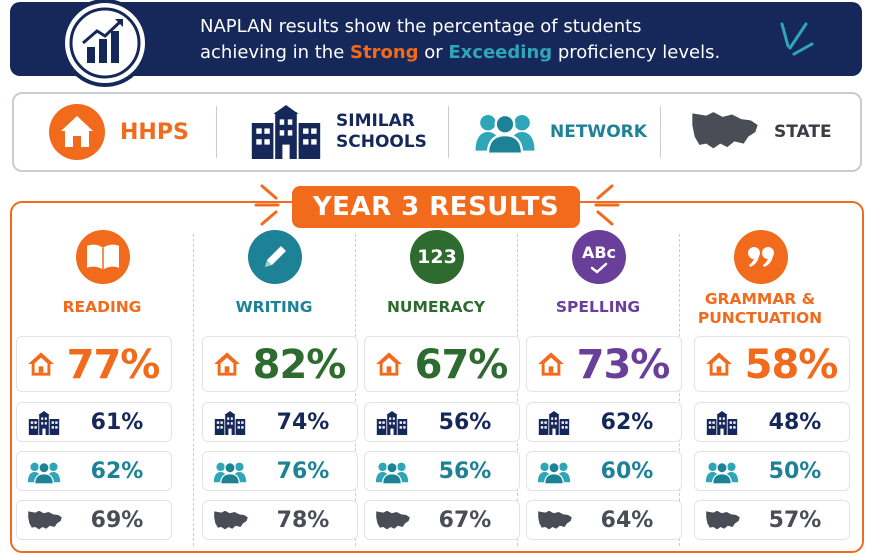 The width and height of the screenshot is (872, 556). What do you see at coordinates (795, 422) in the screenshot?
I see `similar-schools-value: 48%` at bounding box center [795, 422].